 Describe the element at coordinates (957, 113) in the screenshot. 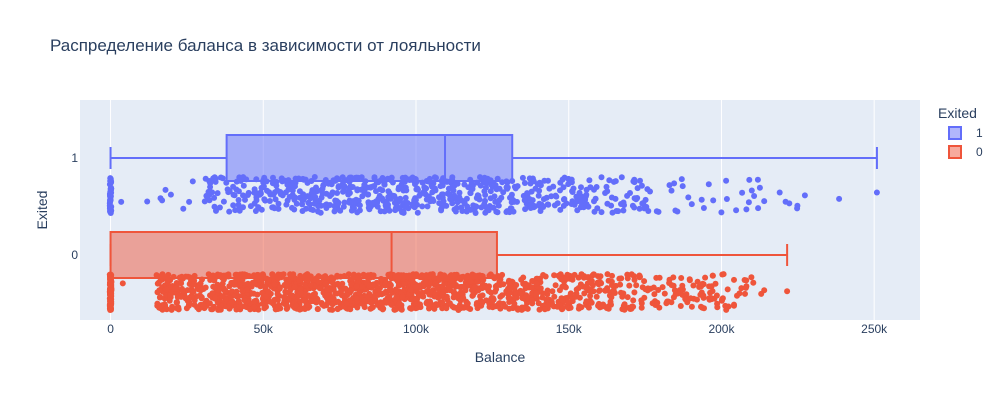

I see `legend-title: Exited` at that location.